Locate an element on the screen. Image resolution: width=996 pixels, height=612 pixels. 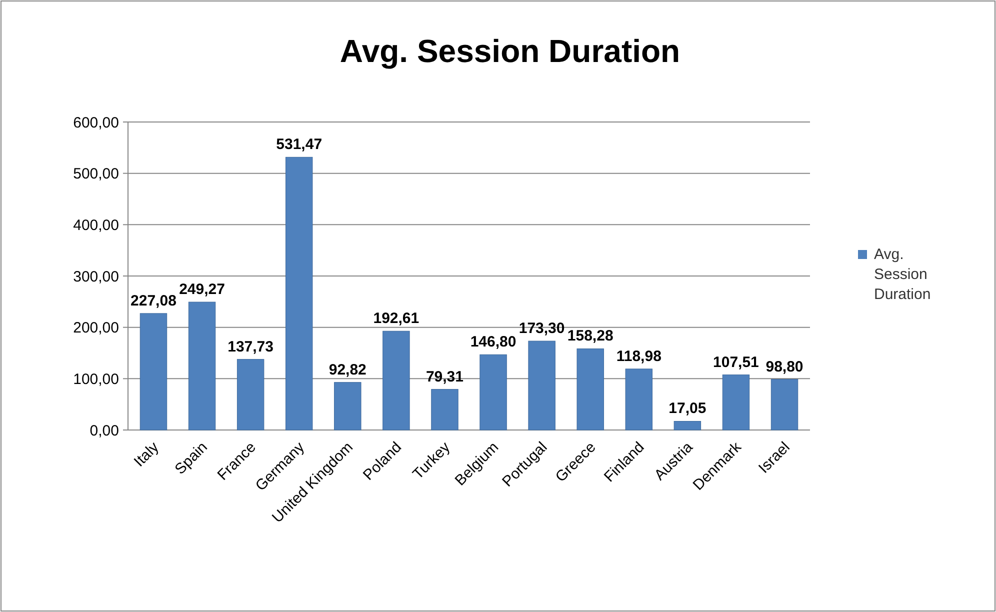
data-label: 118,98 is located at coordinates (639, 356).